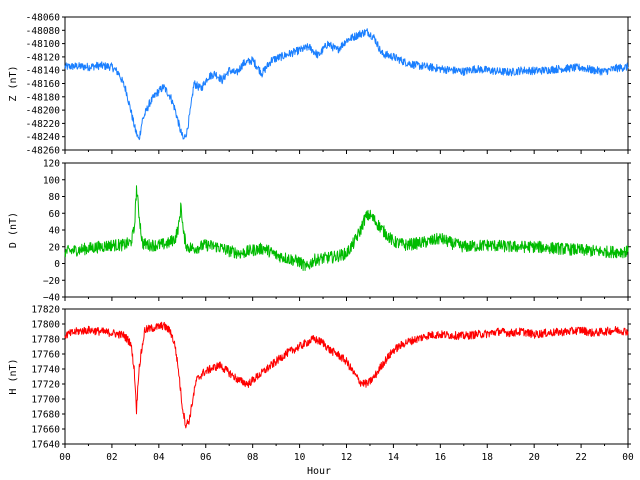  I want to click on y-tick-label-z: -48080, so click(43, 31).